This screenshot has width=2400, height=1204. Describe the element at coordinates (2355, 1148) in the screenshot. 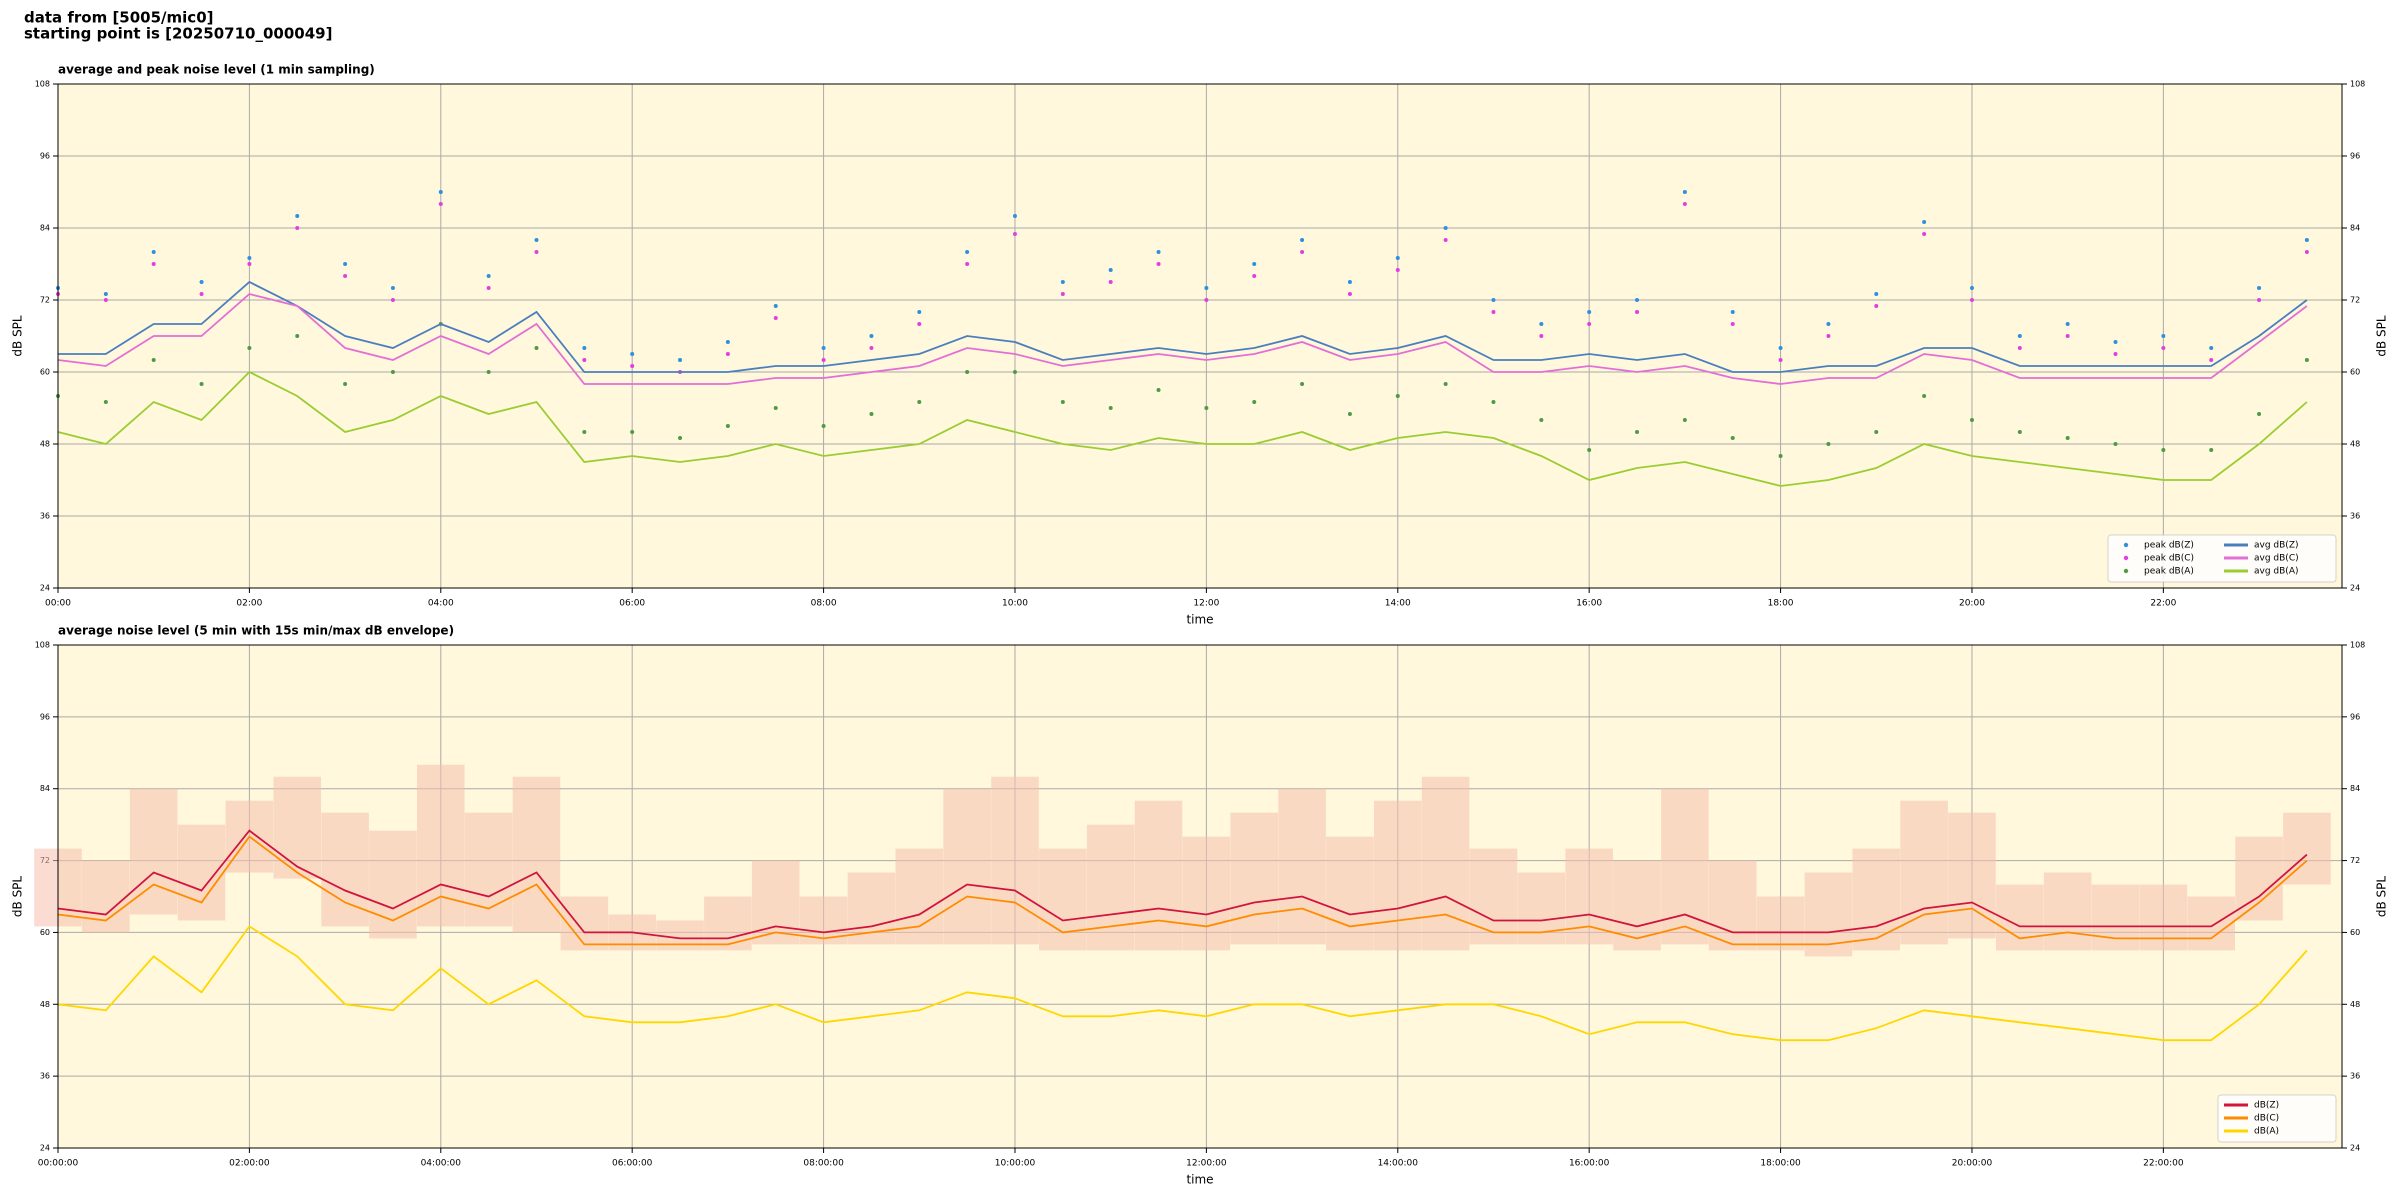

I see `y-tick-label: 24` at that location.